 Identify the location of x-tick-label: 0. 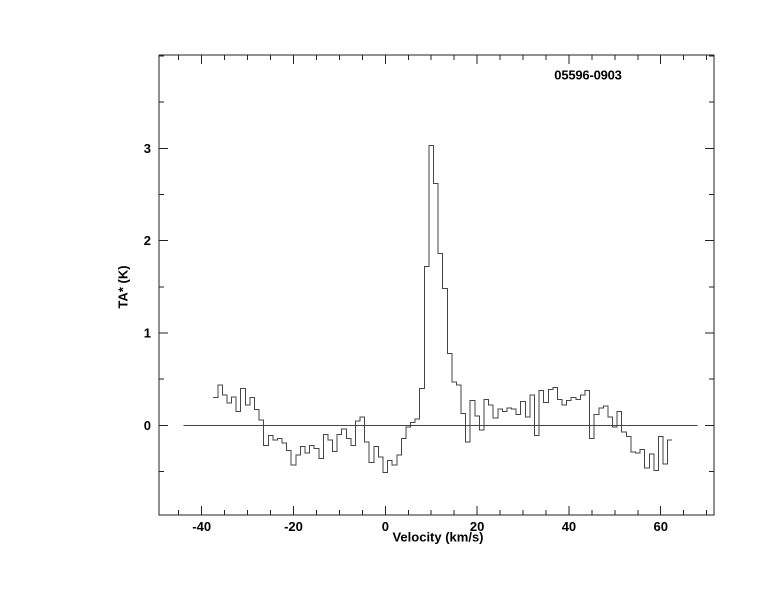
(385, 526).